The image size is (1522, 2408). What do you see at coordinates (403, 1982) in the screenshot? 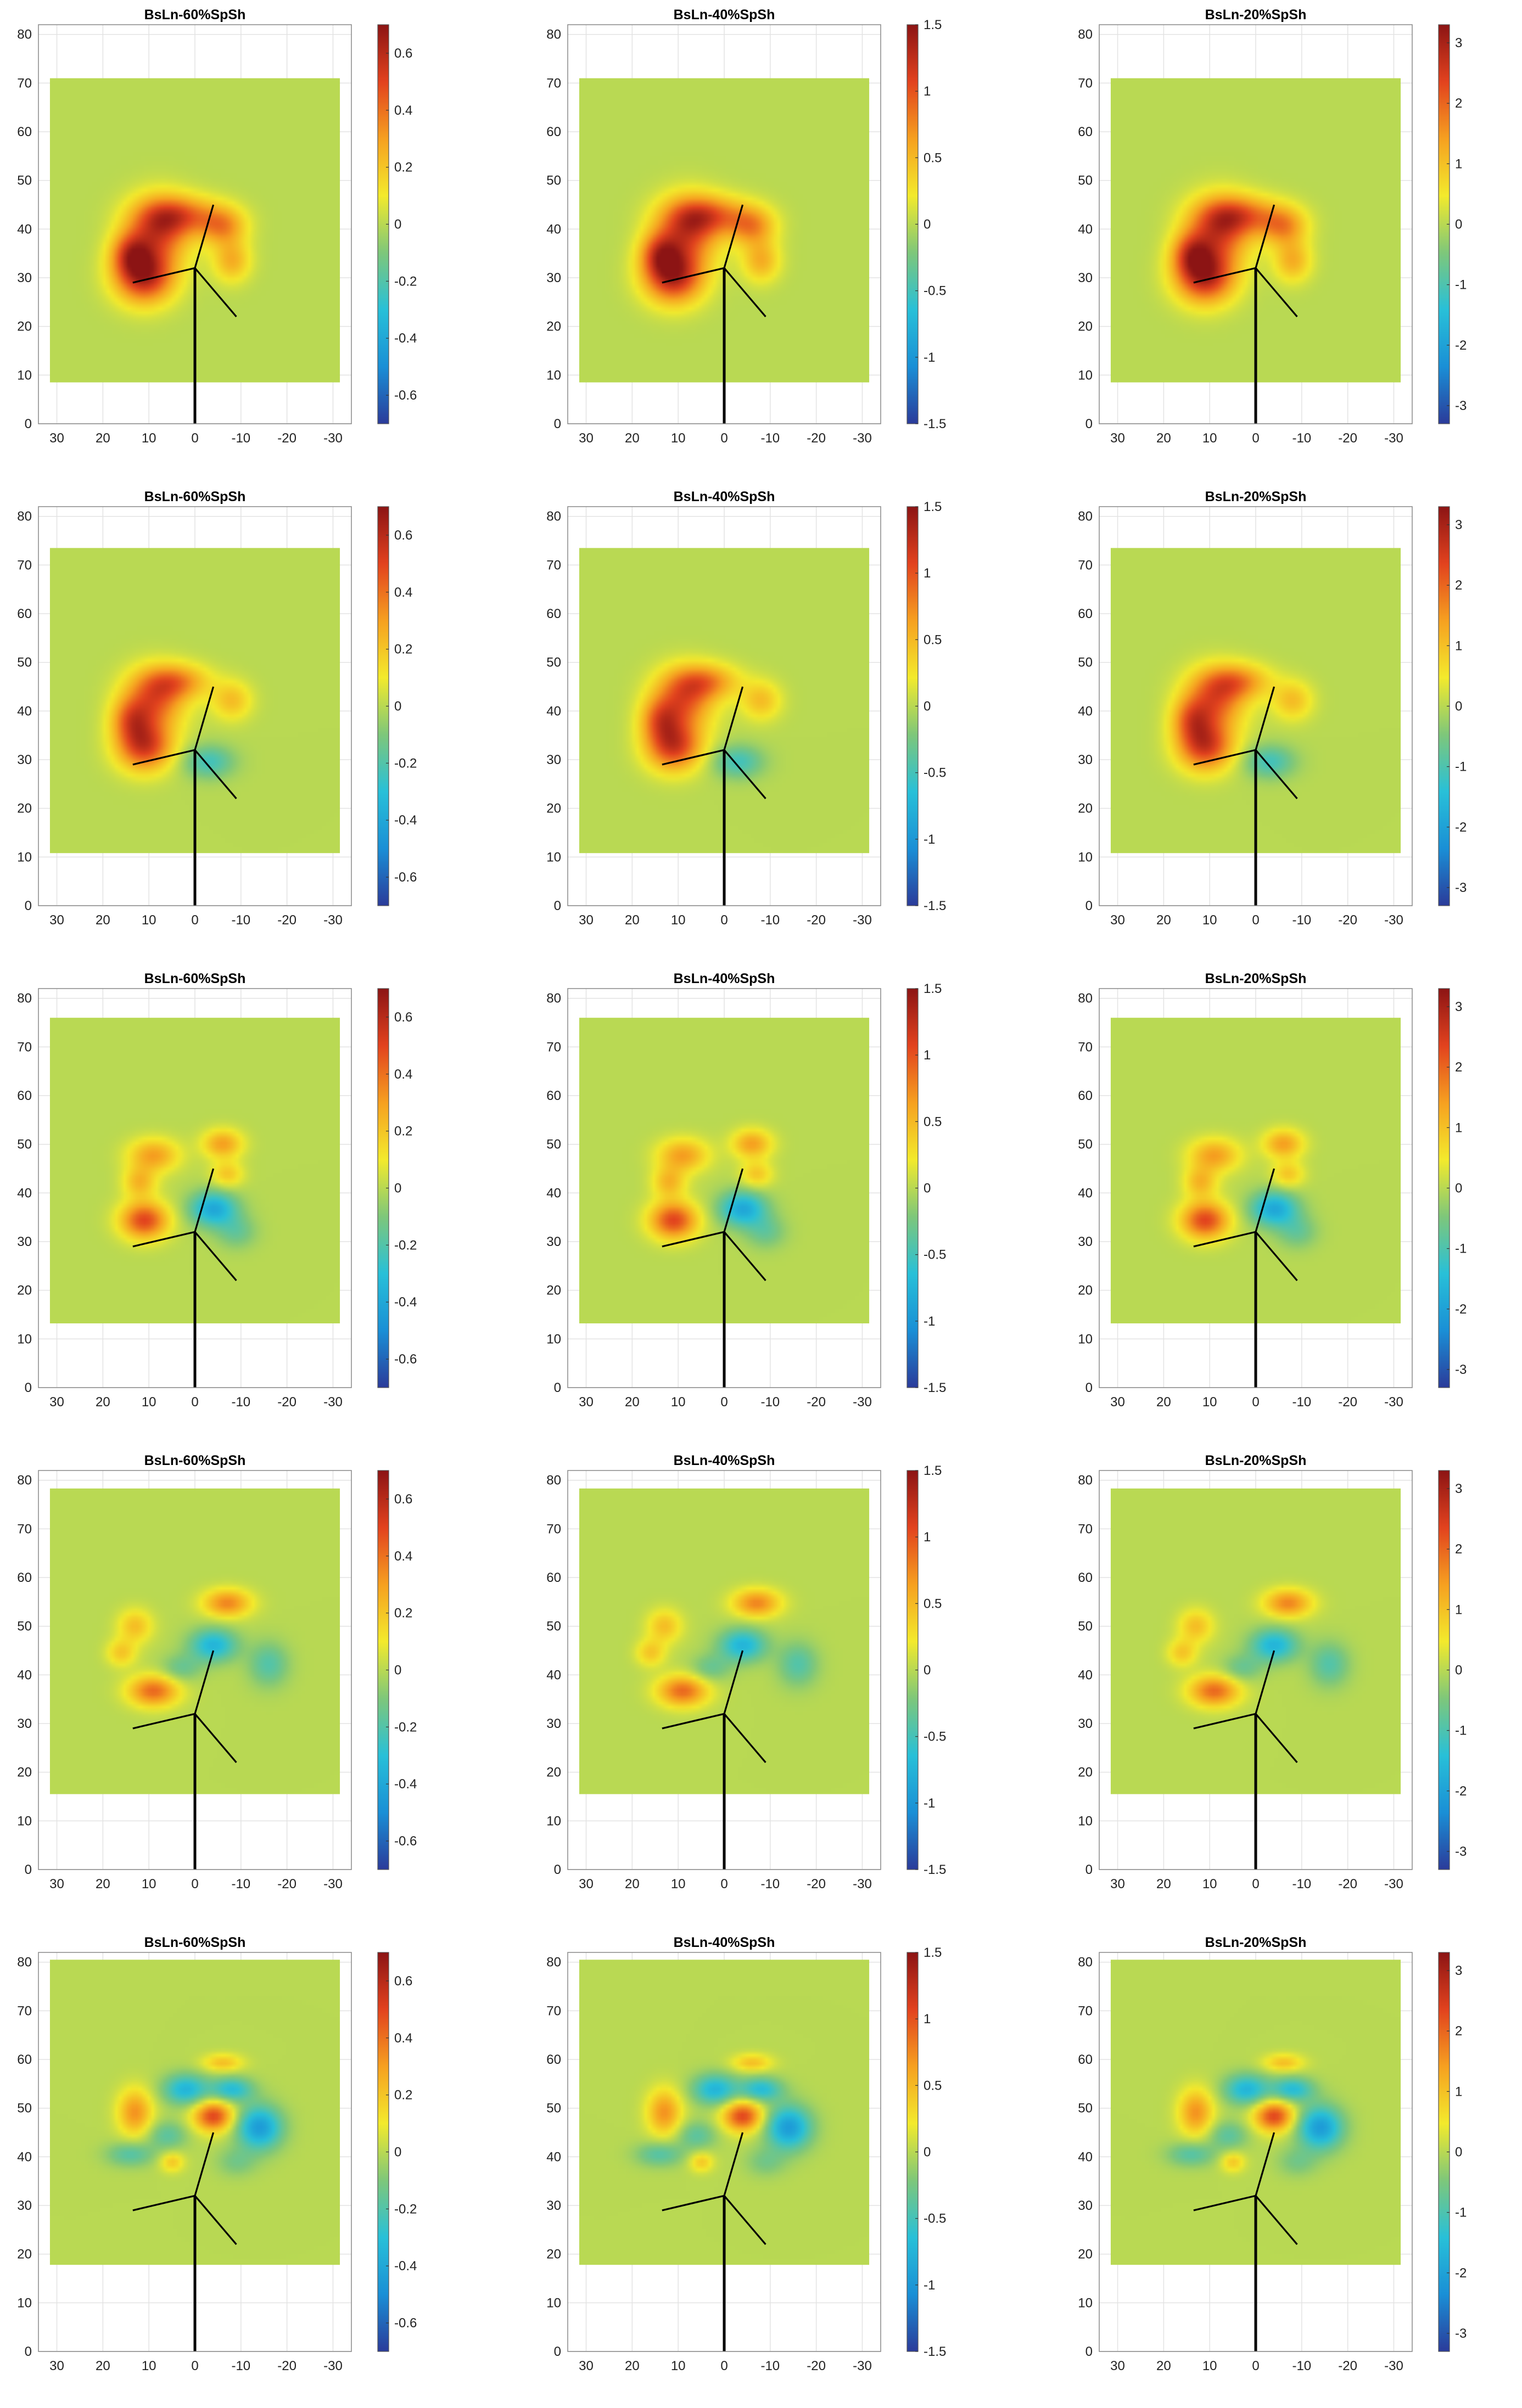
I see `colorbar-tick-label: 0.6` at bounding box center [403, 1982].